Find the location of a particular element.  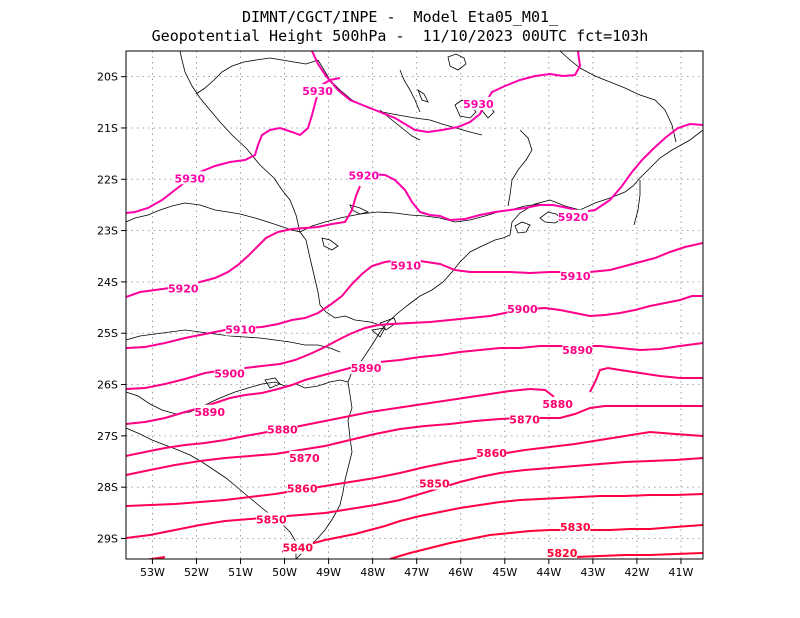

y-tick-label: 24S is located at coordinates (107, 282).